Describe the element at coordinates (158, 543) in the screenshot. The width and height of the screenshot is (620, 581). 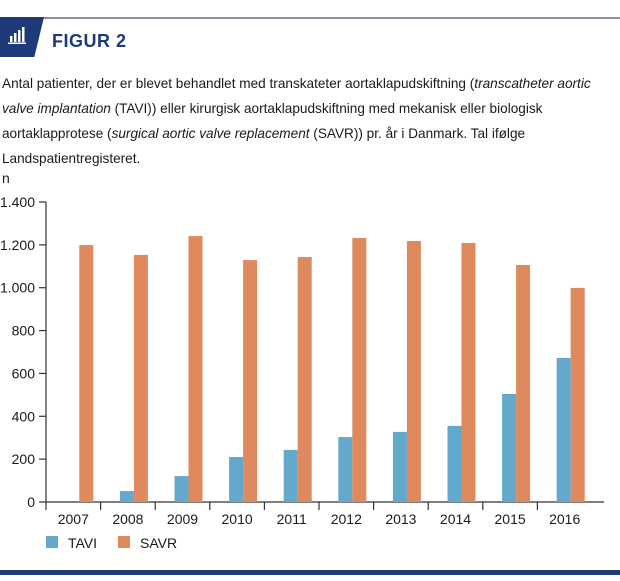
I see `legend-label-savr: SAVR` at that location.